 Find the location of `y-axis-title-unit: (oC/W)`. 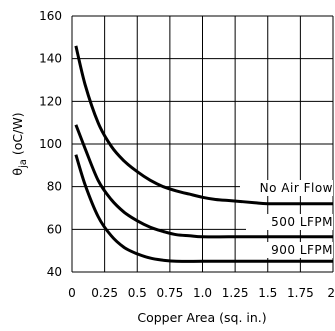

y-axis-title-unit: (oC/W) is located at coordinates (17, 135).